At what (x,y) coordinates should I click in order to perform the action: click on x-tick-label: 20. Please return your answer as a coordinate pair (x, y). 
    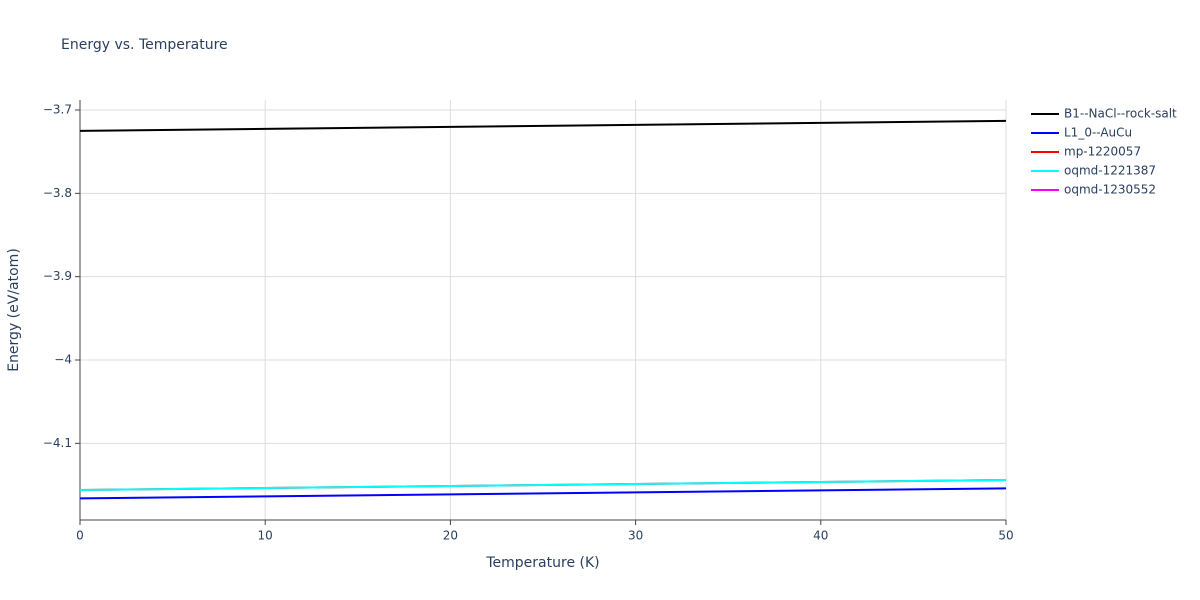
    Looking at the image, I should click on (450, 536).